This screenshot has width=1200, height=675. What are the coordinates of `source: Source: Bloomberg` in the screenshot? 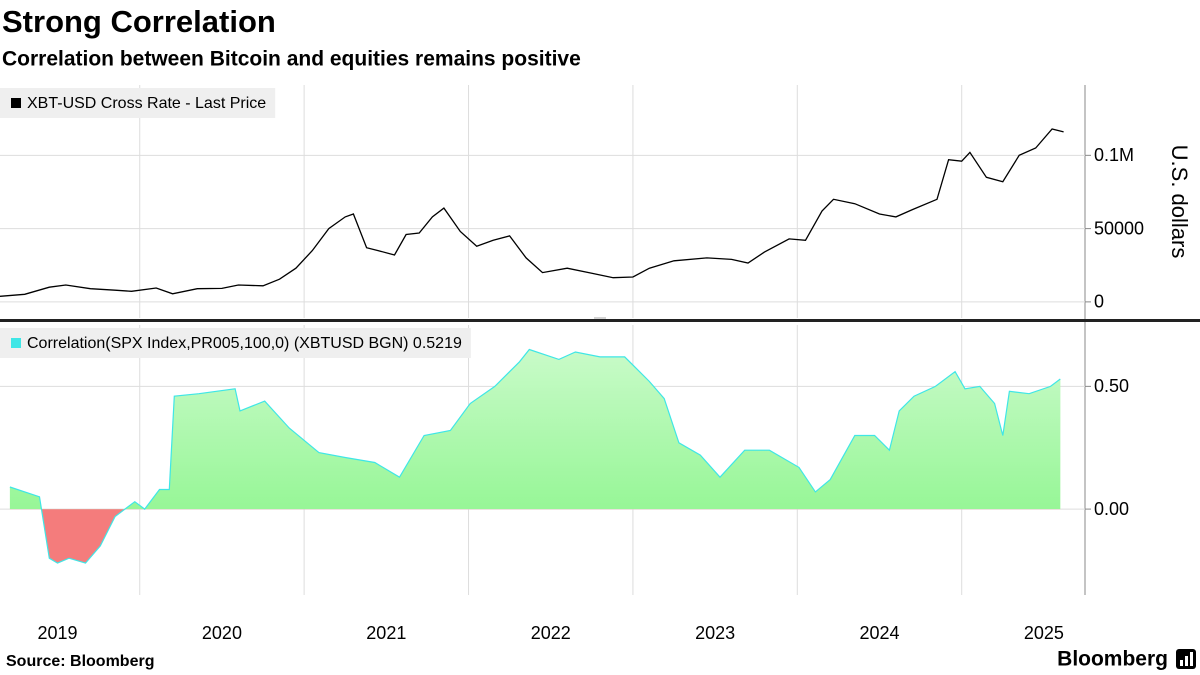 It's located at (80, 661).